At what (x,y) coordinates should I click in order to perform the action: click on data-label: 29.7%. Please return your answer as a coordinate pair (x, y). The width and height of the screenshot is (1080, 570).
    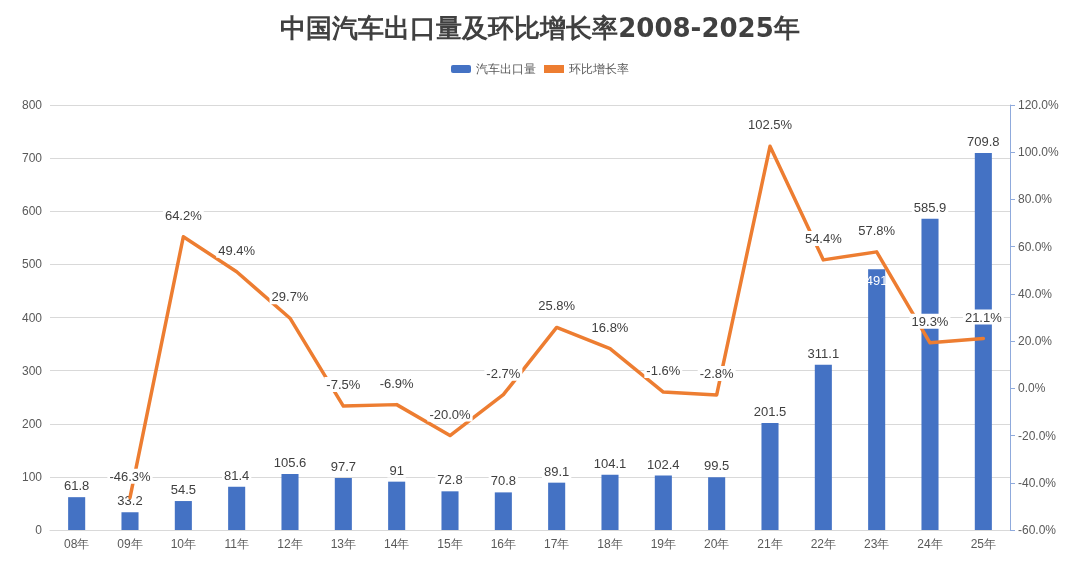
    Looking at the image, I should click on (290, 297).